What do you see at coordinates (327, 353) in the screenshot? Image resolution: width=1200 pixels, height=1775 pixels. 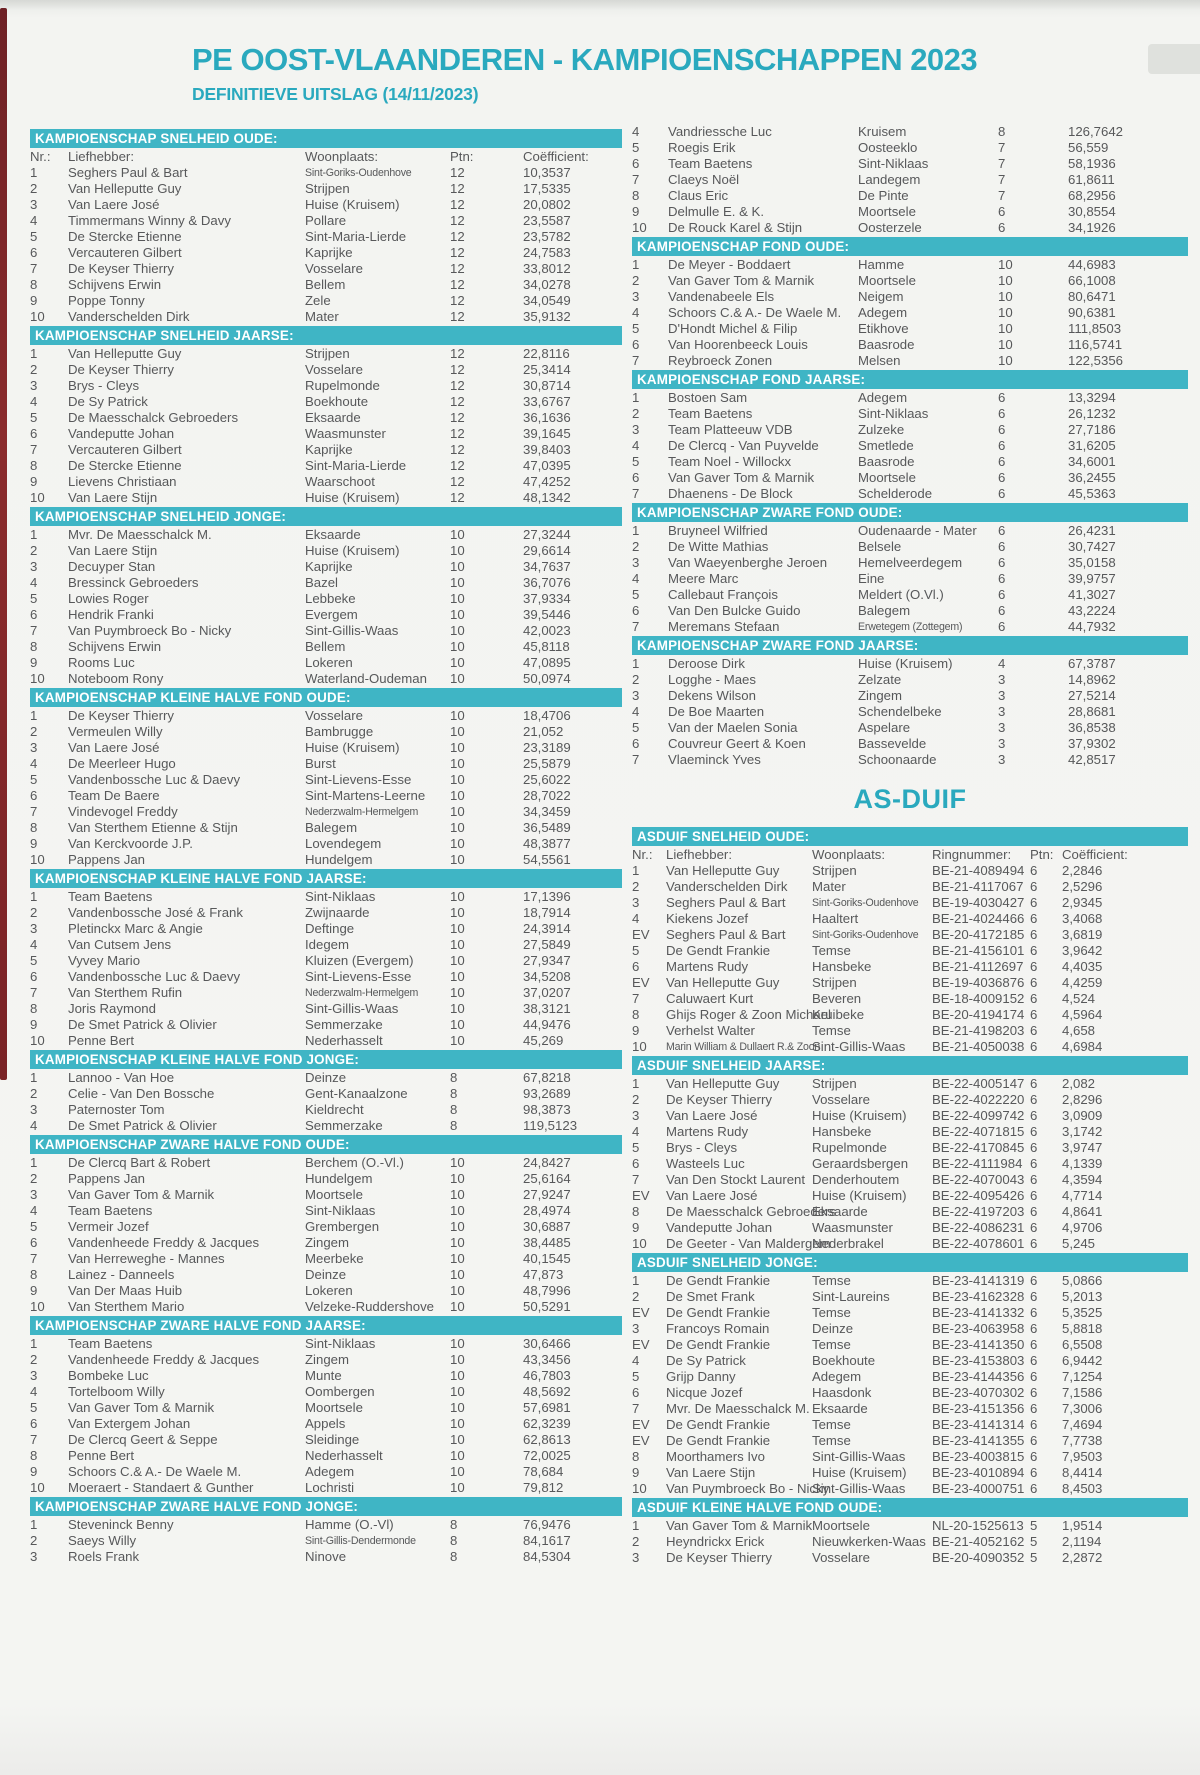 I see `place-cell: Strijpen` at bounding box center [327, 353].